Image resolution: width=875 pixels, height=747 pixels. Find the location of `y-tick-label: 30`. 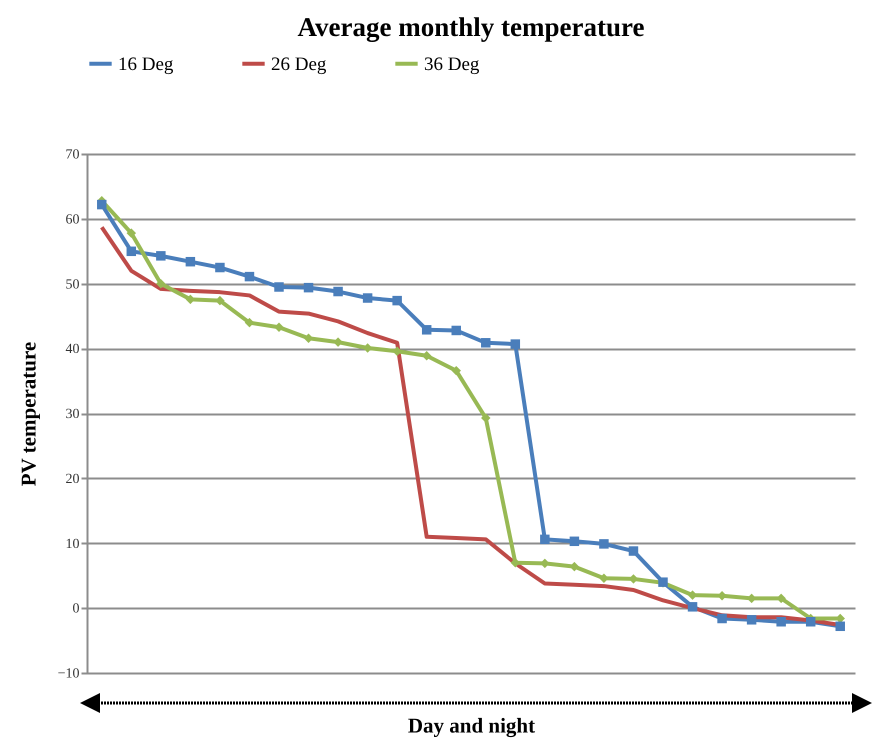

y-tick-label: 30 is located at coordinates (73, 414).